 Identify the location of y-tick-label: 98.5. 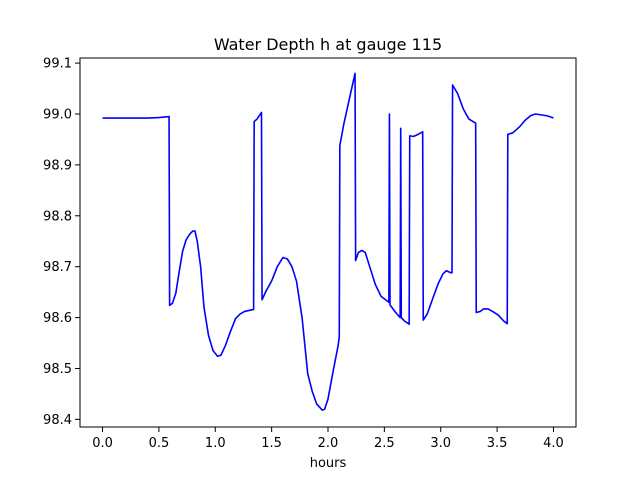
(57, 369).